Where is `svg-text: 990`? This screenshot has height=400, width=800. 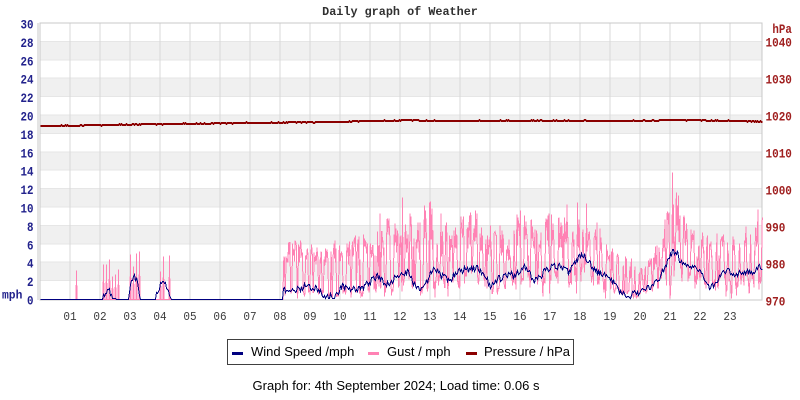
svg-text: 990 is located at coordinates (776, 228).